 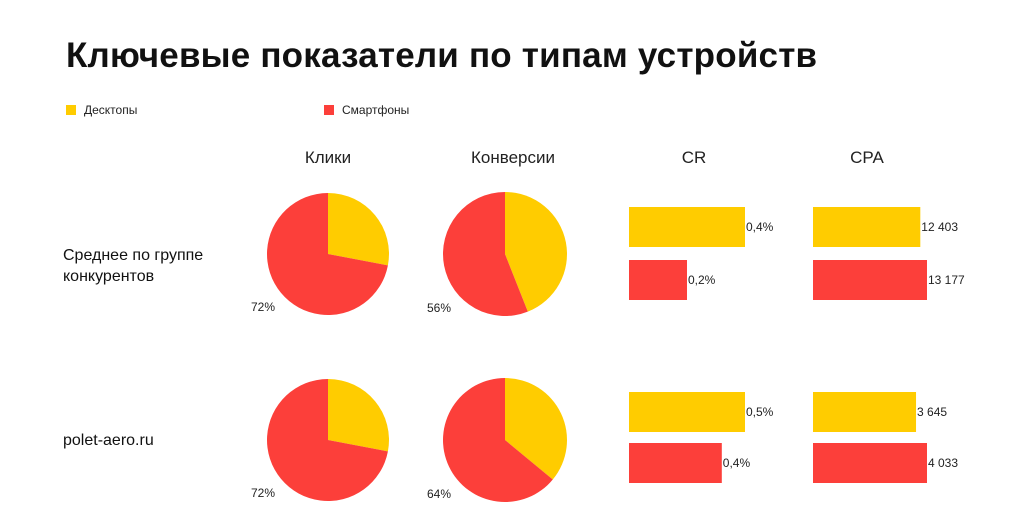 I want to click on legend-item-desktop: Десктопы, so click(x=101, y=110).